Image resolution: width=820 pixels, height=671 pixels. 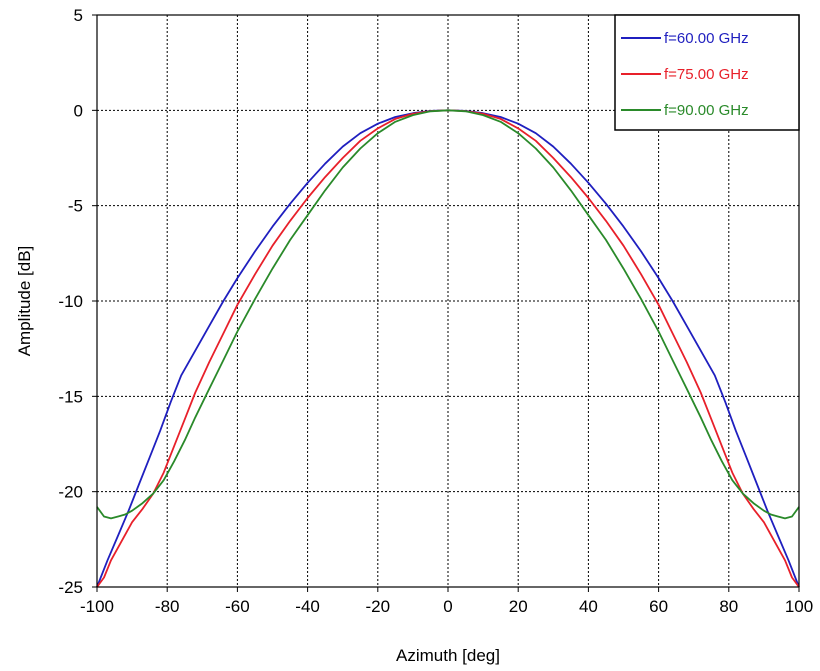 What do you see at coordinates (24, 301) in the screenshot?
I see `y-axis-title: Amplitude [dB]` at bounding box center [24, 301].